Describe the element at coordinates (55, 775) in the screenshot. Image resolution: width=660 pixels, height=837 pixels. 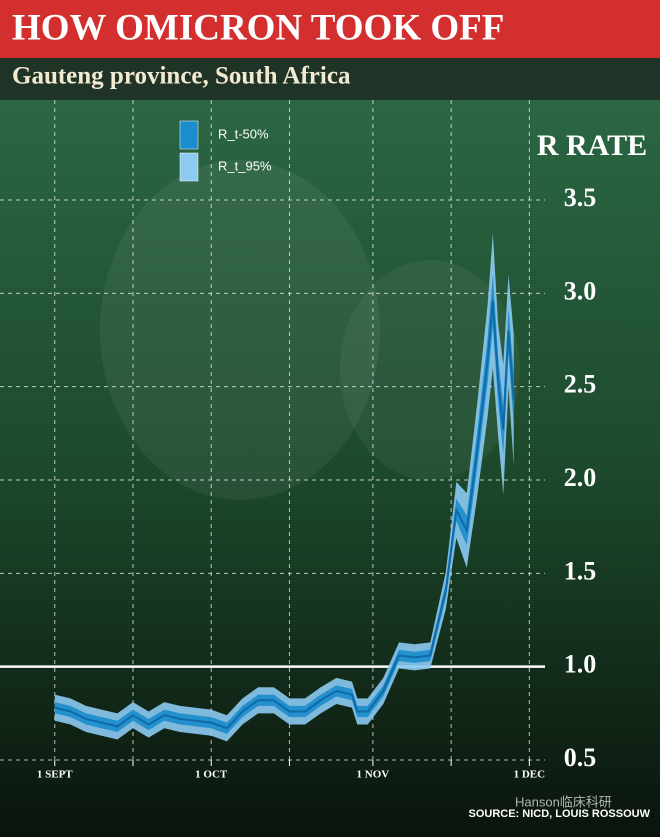
I see `x-tick-label: 1 SEPT` at that location.